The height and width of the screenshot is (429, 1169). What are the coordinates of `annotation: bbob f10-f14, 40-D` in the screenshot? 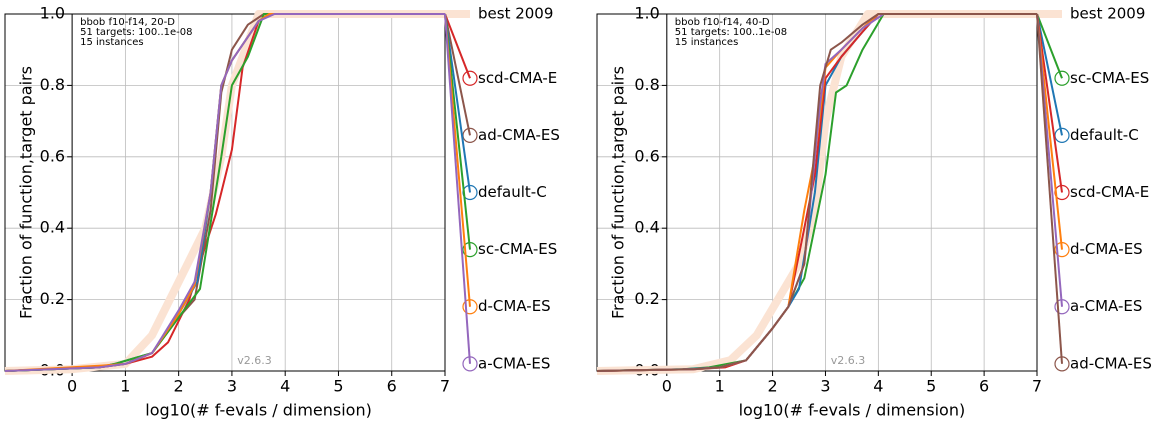 It's located at (722, 22).